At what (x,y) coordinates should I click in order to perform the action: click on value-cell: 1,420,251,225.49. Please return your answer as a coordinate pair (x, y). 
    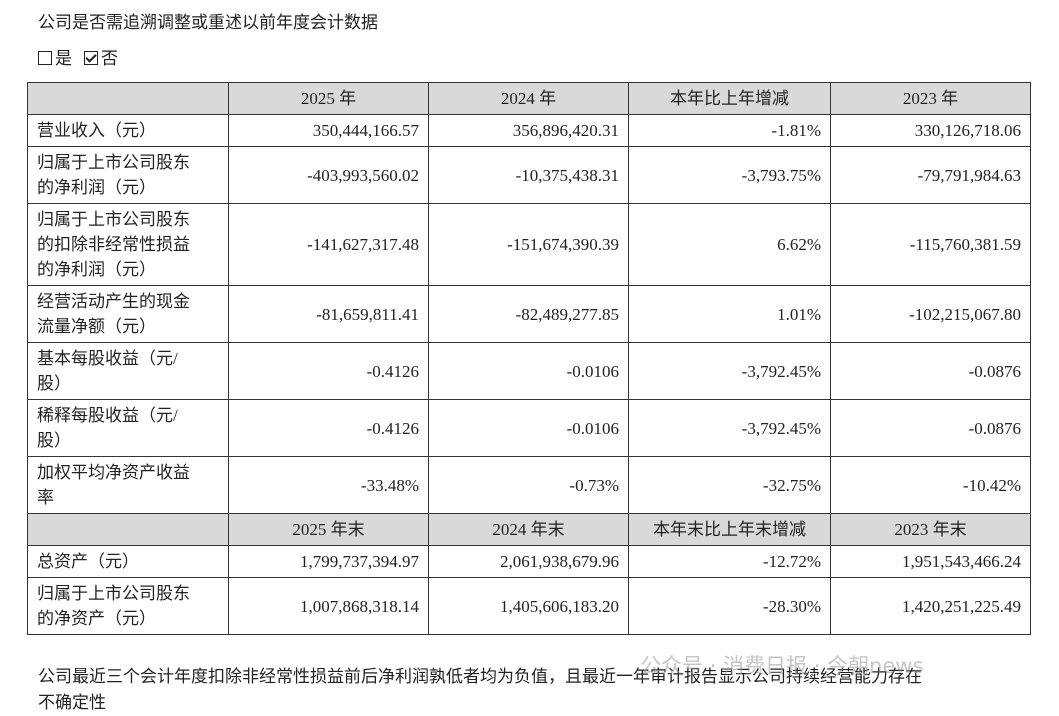
    Looking at the image, I should click on (930, 606).